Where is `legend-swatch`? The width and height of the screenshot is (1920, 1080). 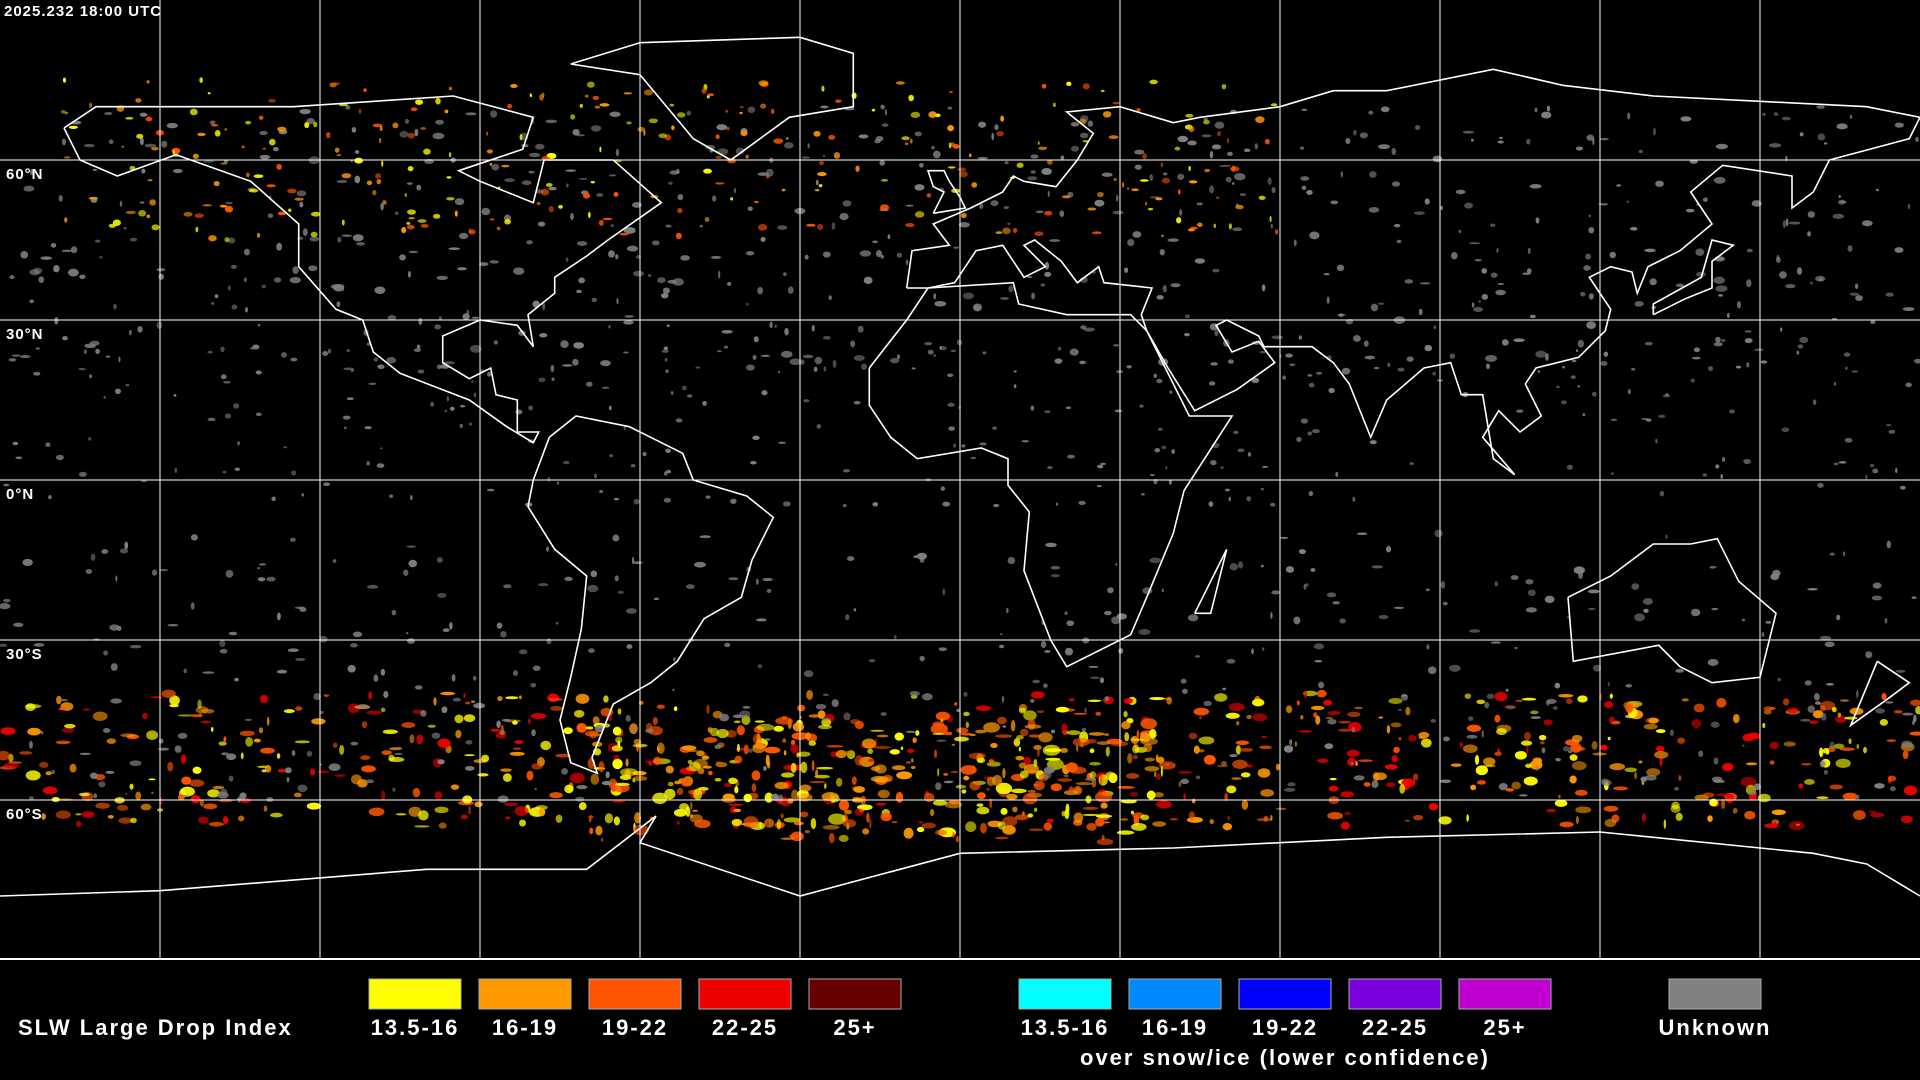 legend-swatch is located at coordinates (1715, 994).